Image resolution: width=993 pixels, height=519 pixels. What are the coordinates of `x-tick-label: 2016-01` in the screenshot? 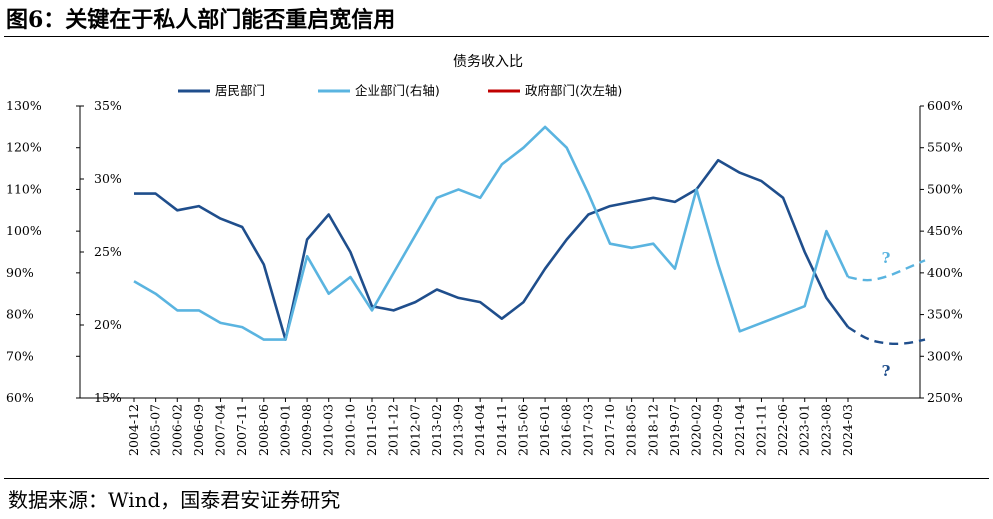 It's located at (544, 430).